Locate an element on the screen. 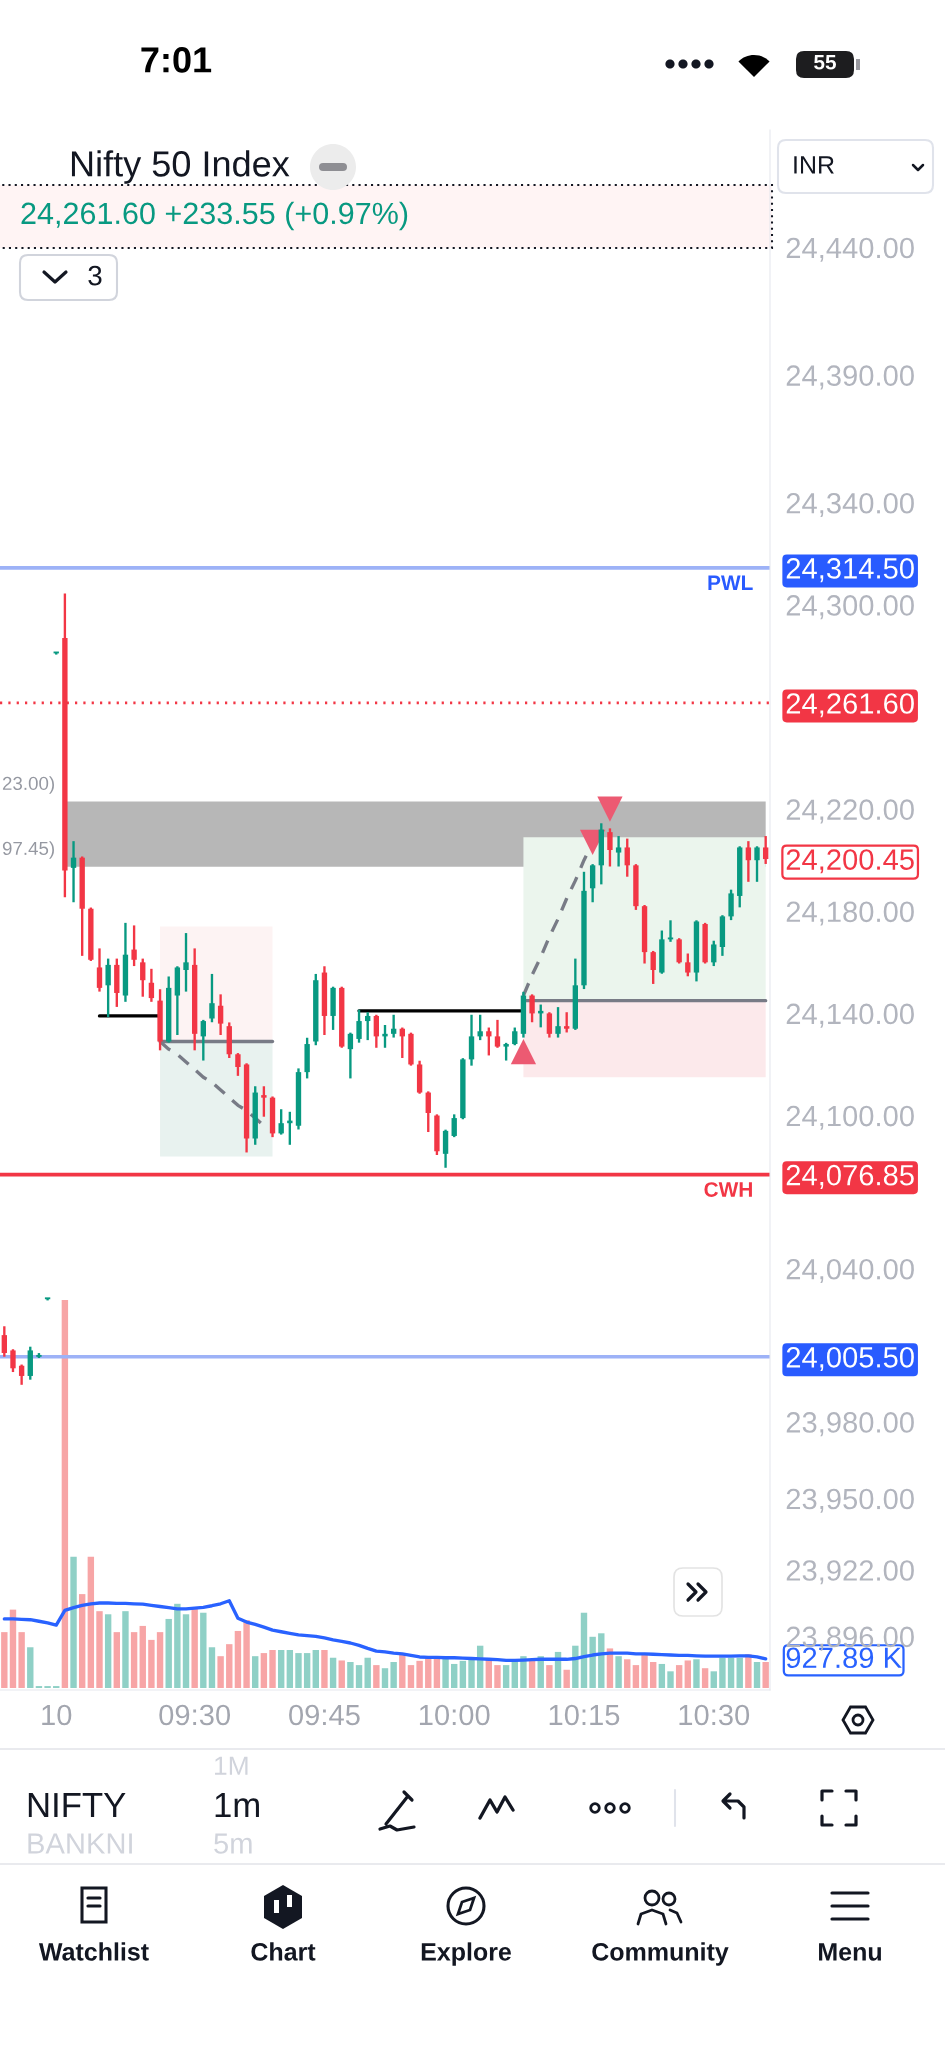 The height and width of the screenshot is (2048, 945). annotation: 3 is located at coordinates (95, 275).